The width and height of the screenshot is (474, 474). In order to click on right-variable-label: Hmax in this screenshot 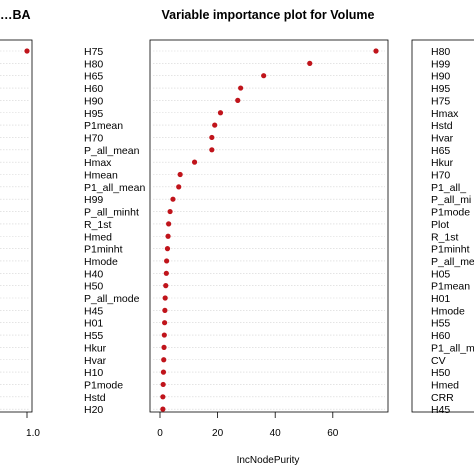, I will do `click(445, 114)`.